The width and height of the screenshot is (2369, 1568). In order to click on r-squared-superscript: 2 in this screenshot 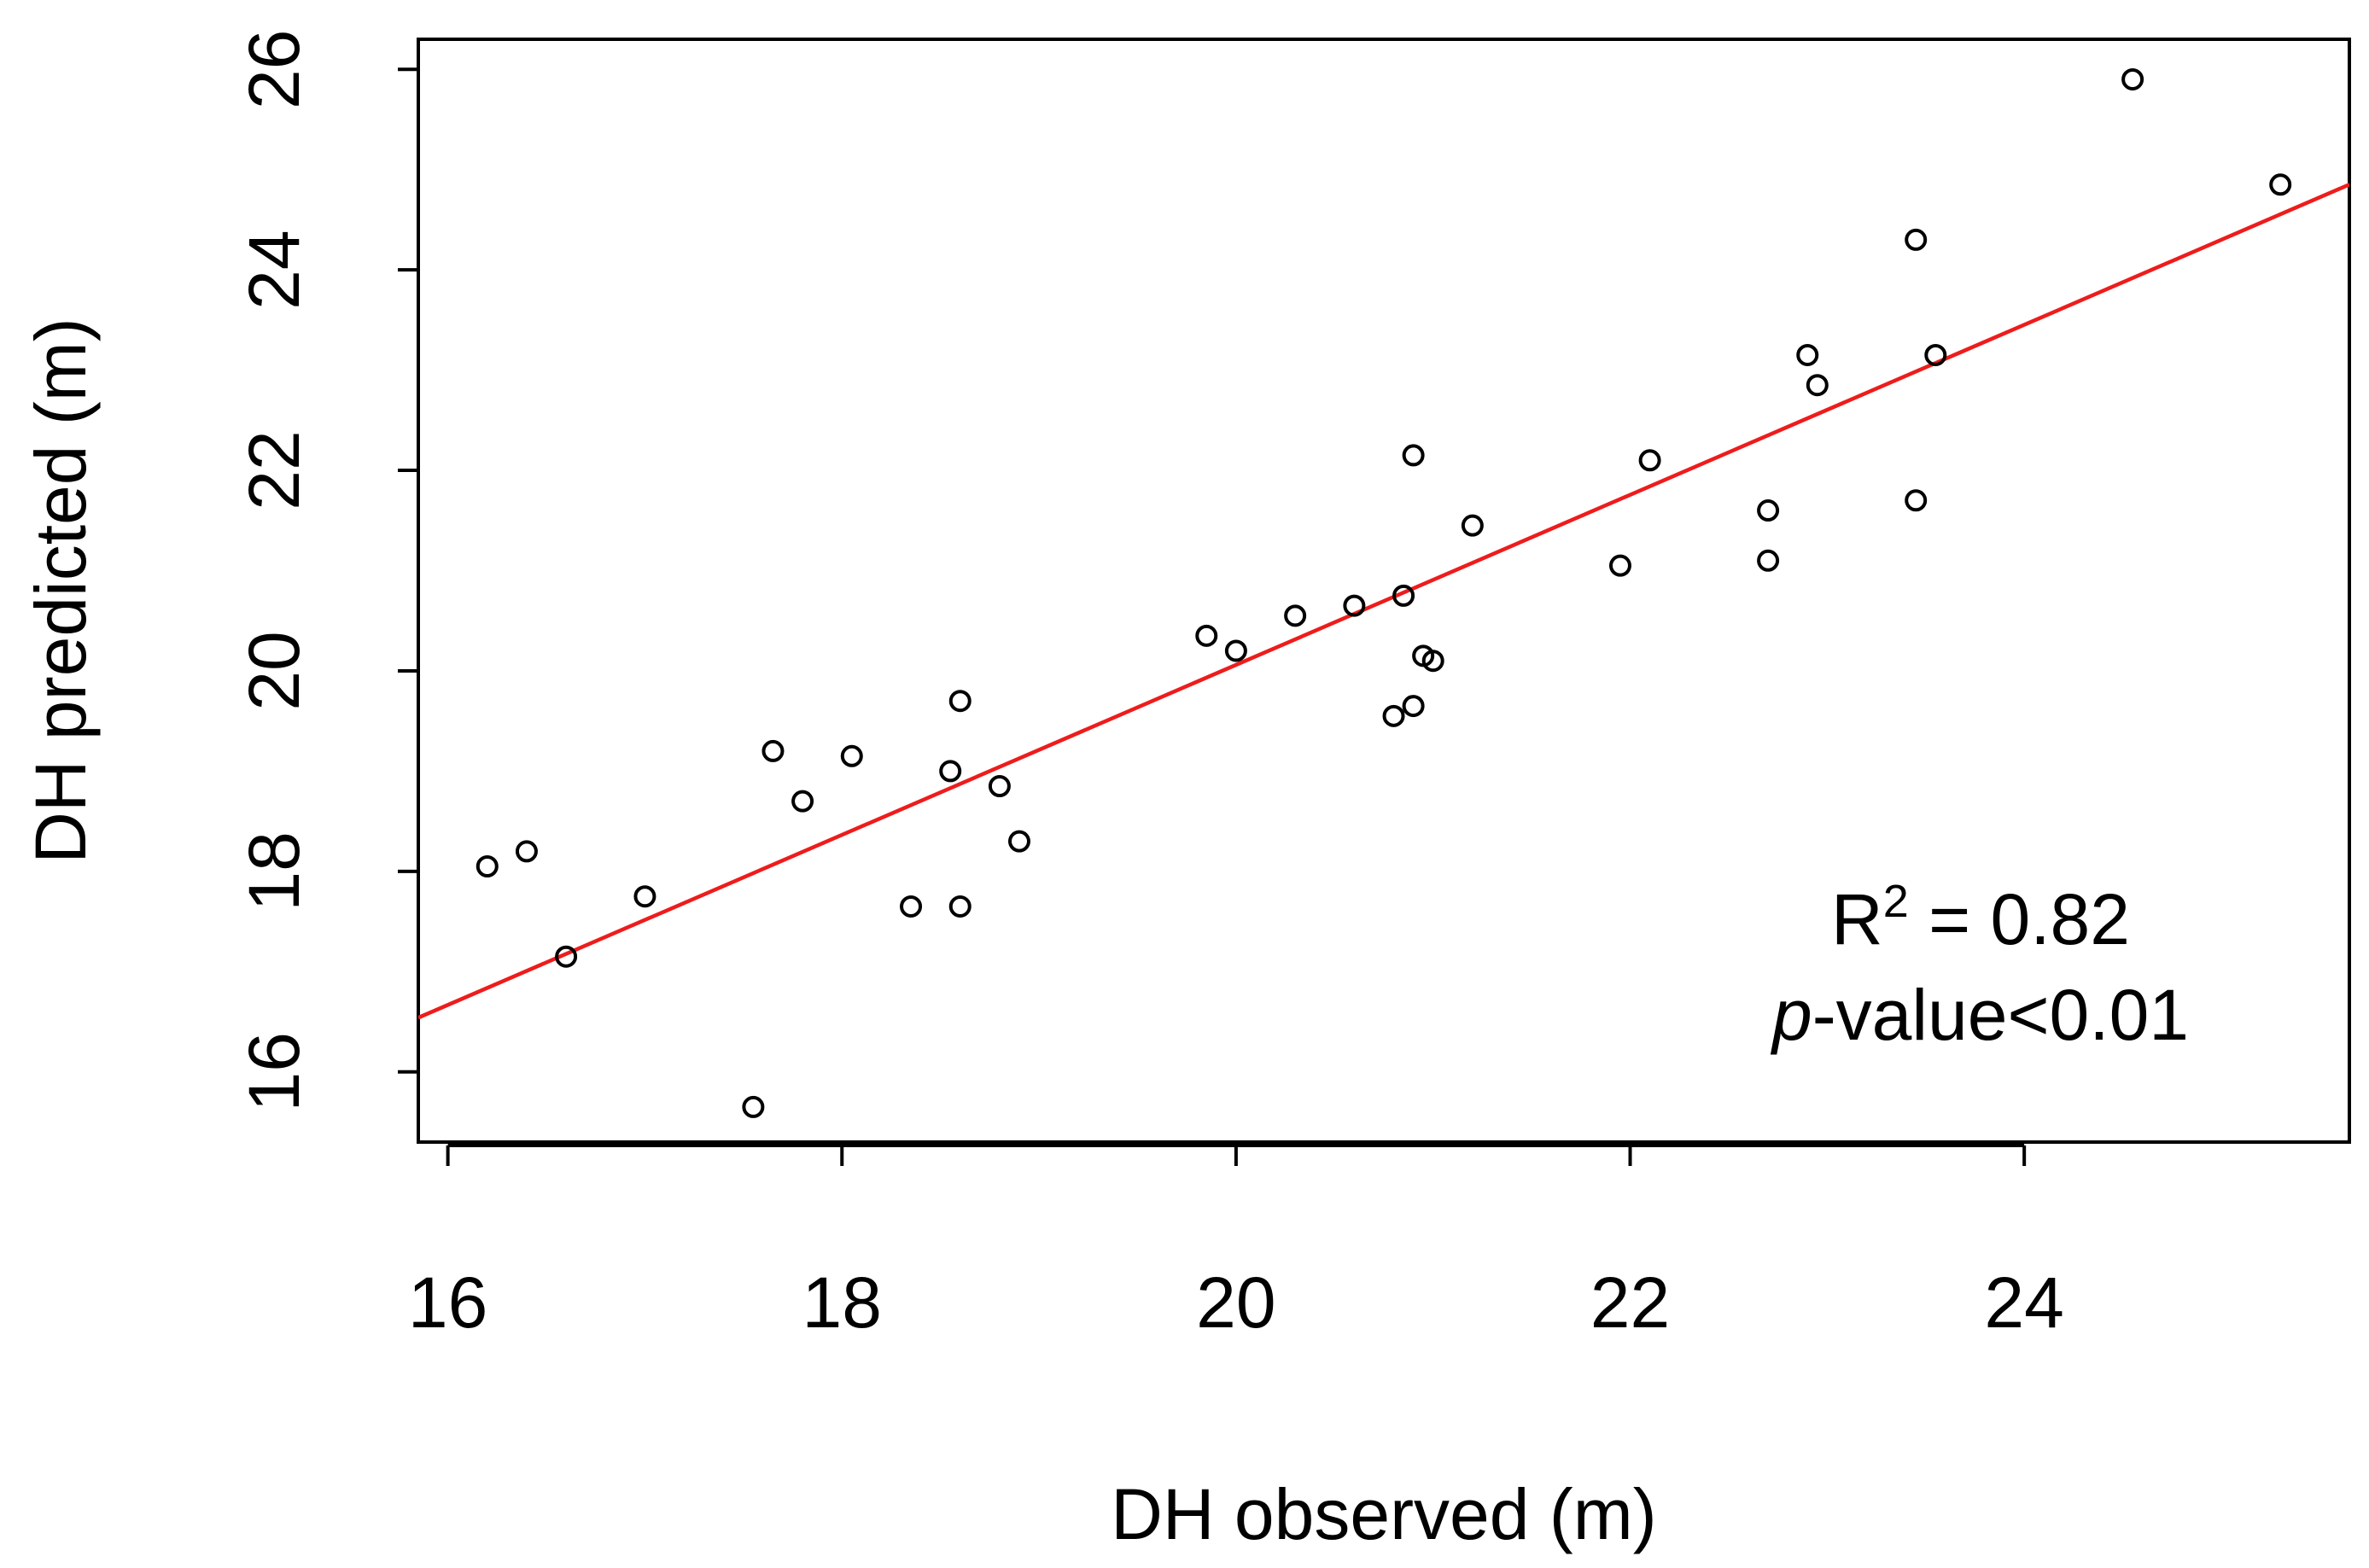, I will do `click(1896, 902)`.